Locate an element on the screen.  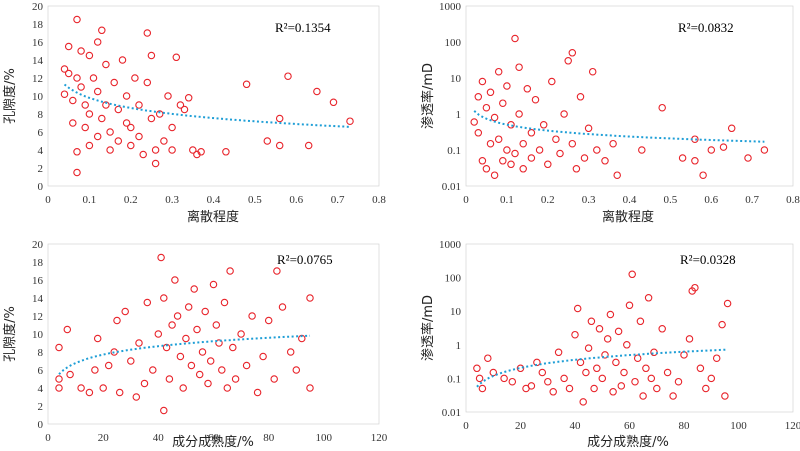
x-tick-label: 60 is located at coordinates (214, 438).